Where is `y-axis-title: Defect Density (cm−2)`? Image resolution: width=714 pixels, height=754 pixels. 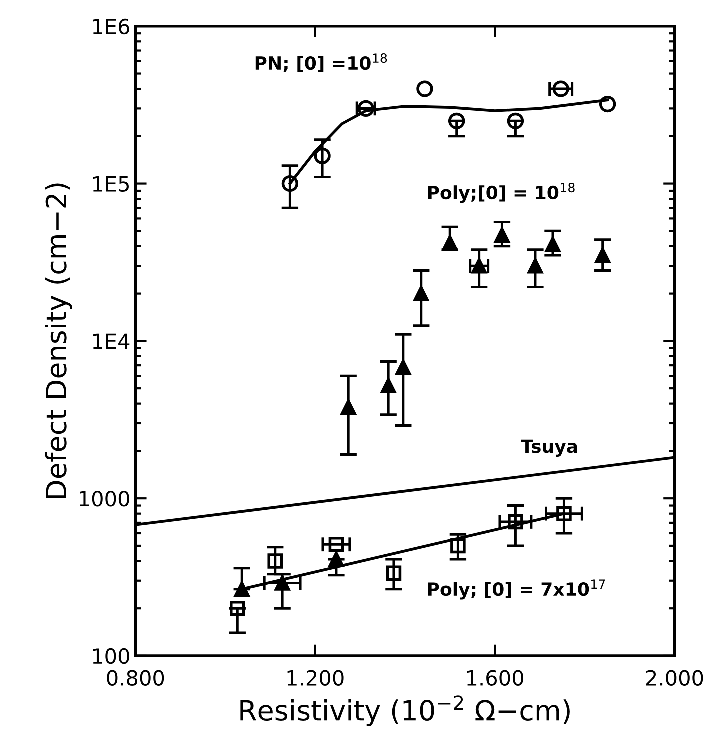 y-axis-title: Defect Density (cm−2) is located at coordinates (58, 341).